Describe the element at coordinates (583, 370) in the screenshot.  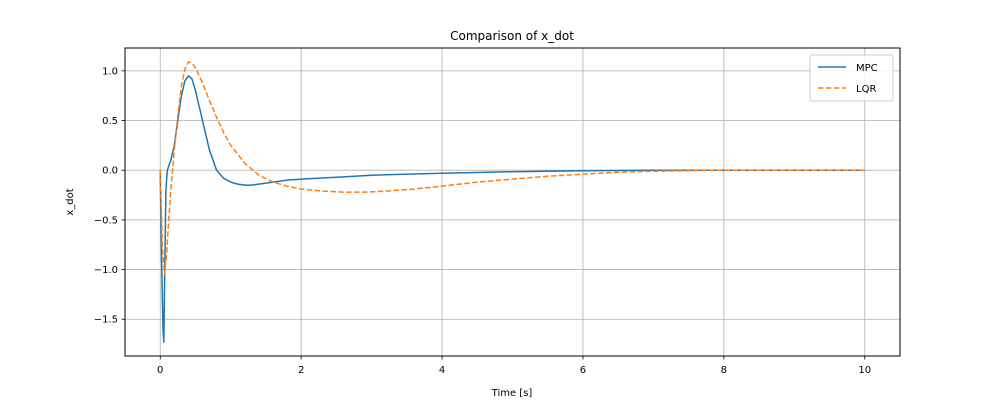
I see `x-tick-label: 6` at that location.